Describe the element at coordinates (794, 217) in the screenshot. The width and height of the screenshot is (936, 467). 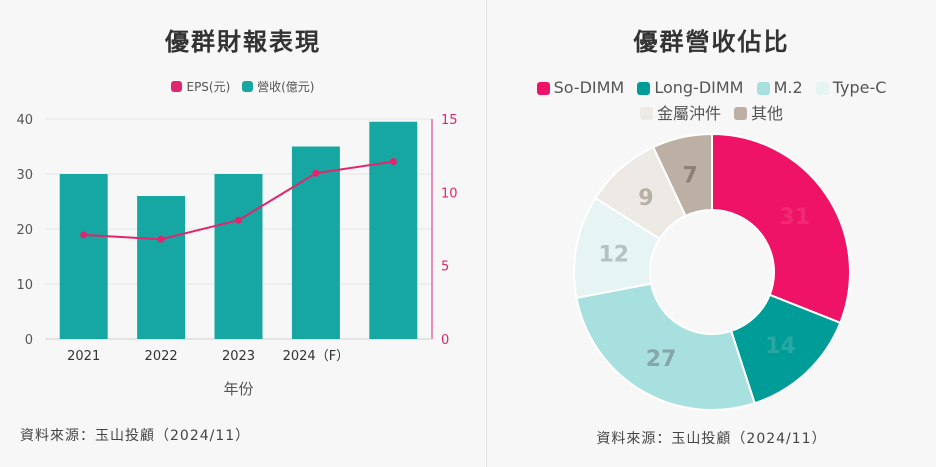
I see `slice-value-label: 31` at that location.